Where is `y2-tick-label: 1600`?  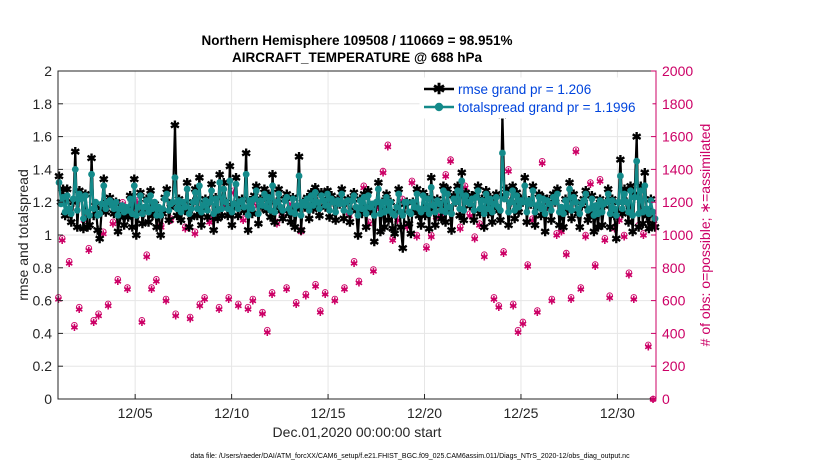 y2-tick-label: 1600 is located at coordinates (677, 137).